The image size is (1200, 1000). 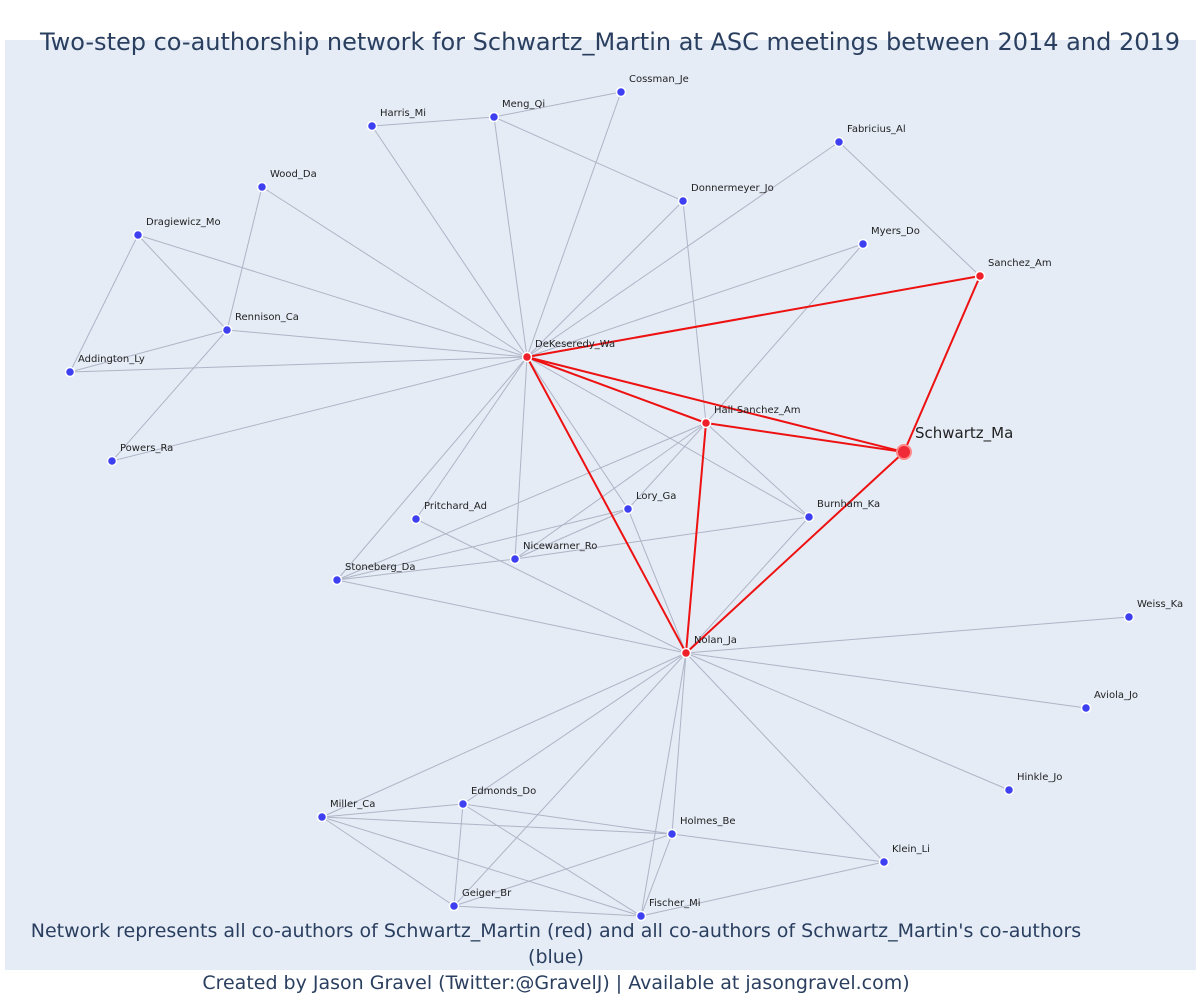 I want to click on node-meng-qi, so click(x=494, y=117).